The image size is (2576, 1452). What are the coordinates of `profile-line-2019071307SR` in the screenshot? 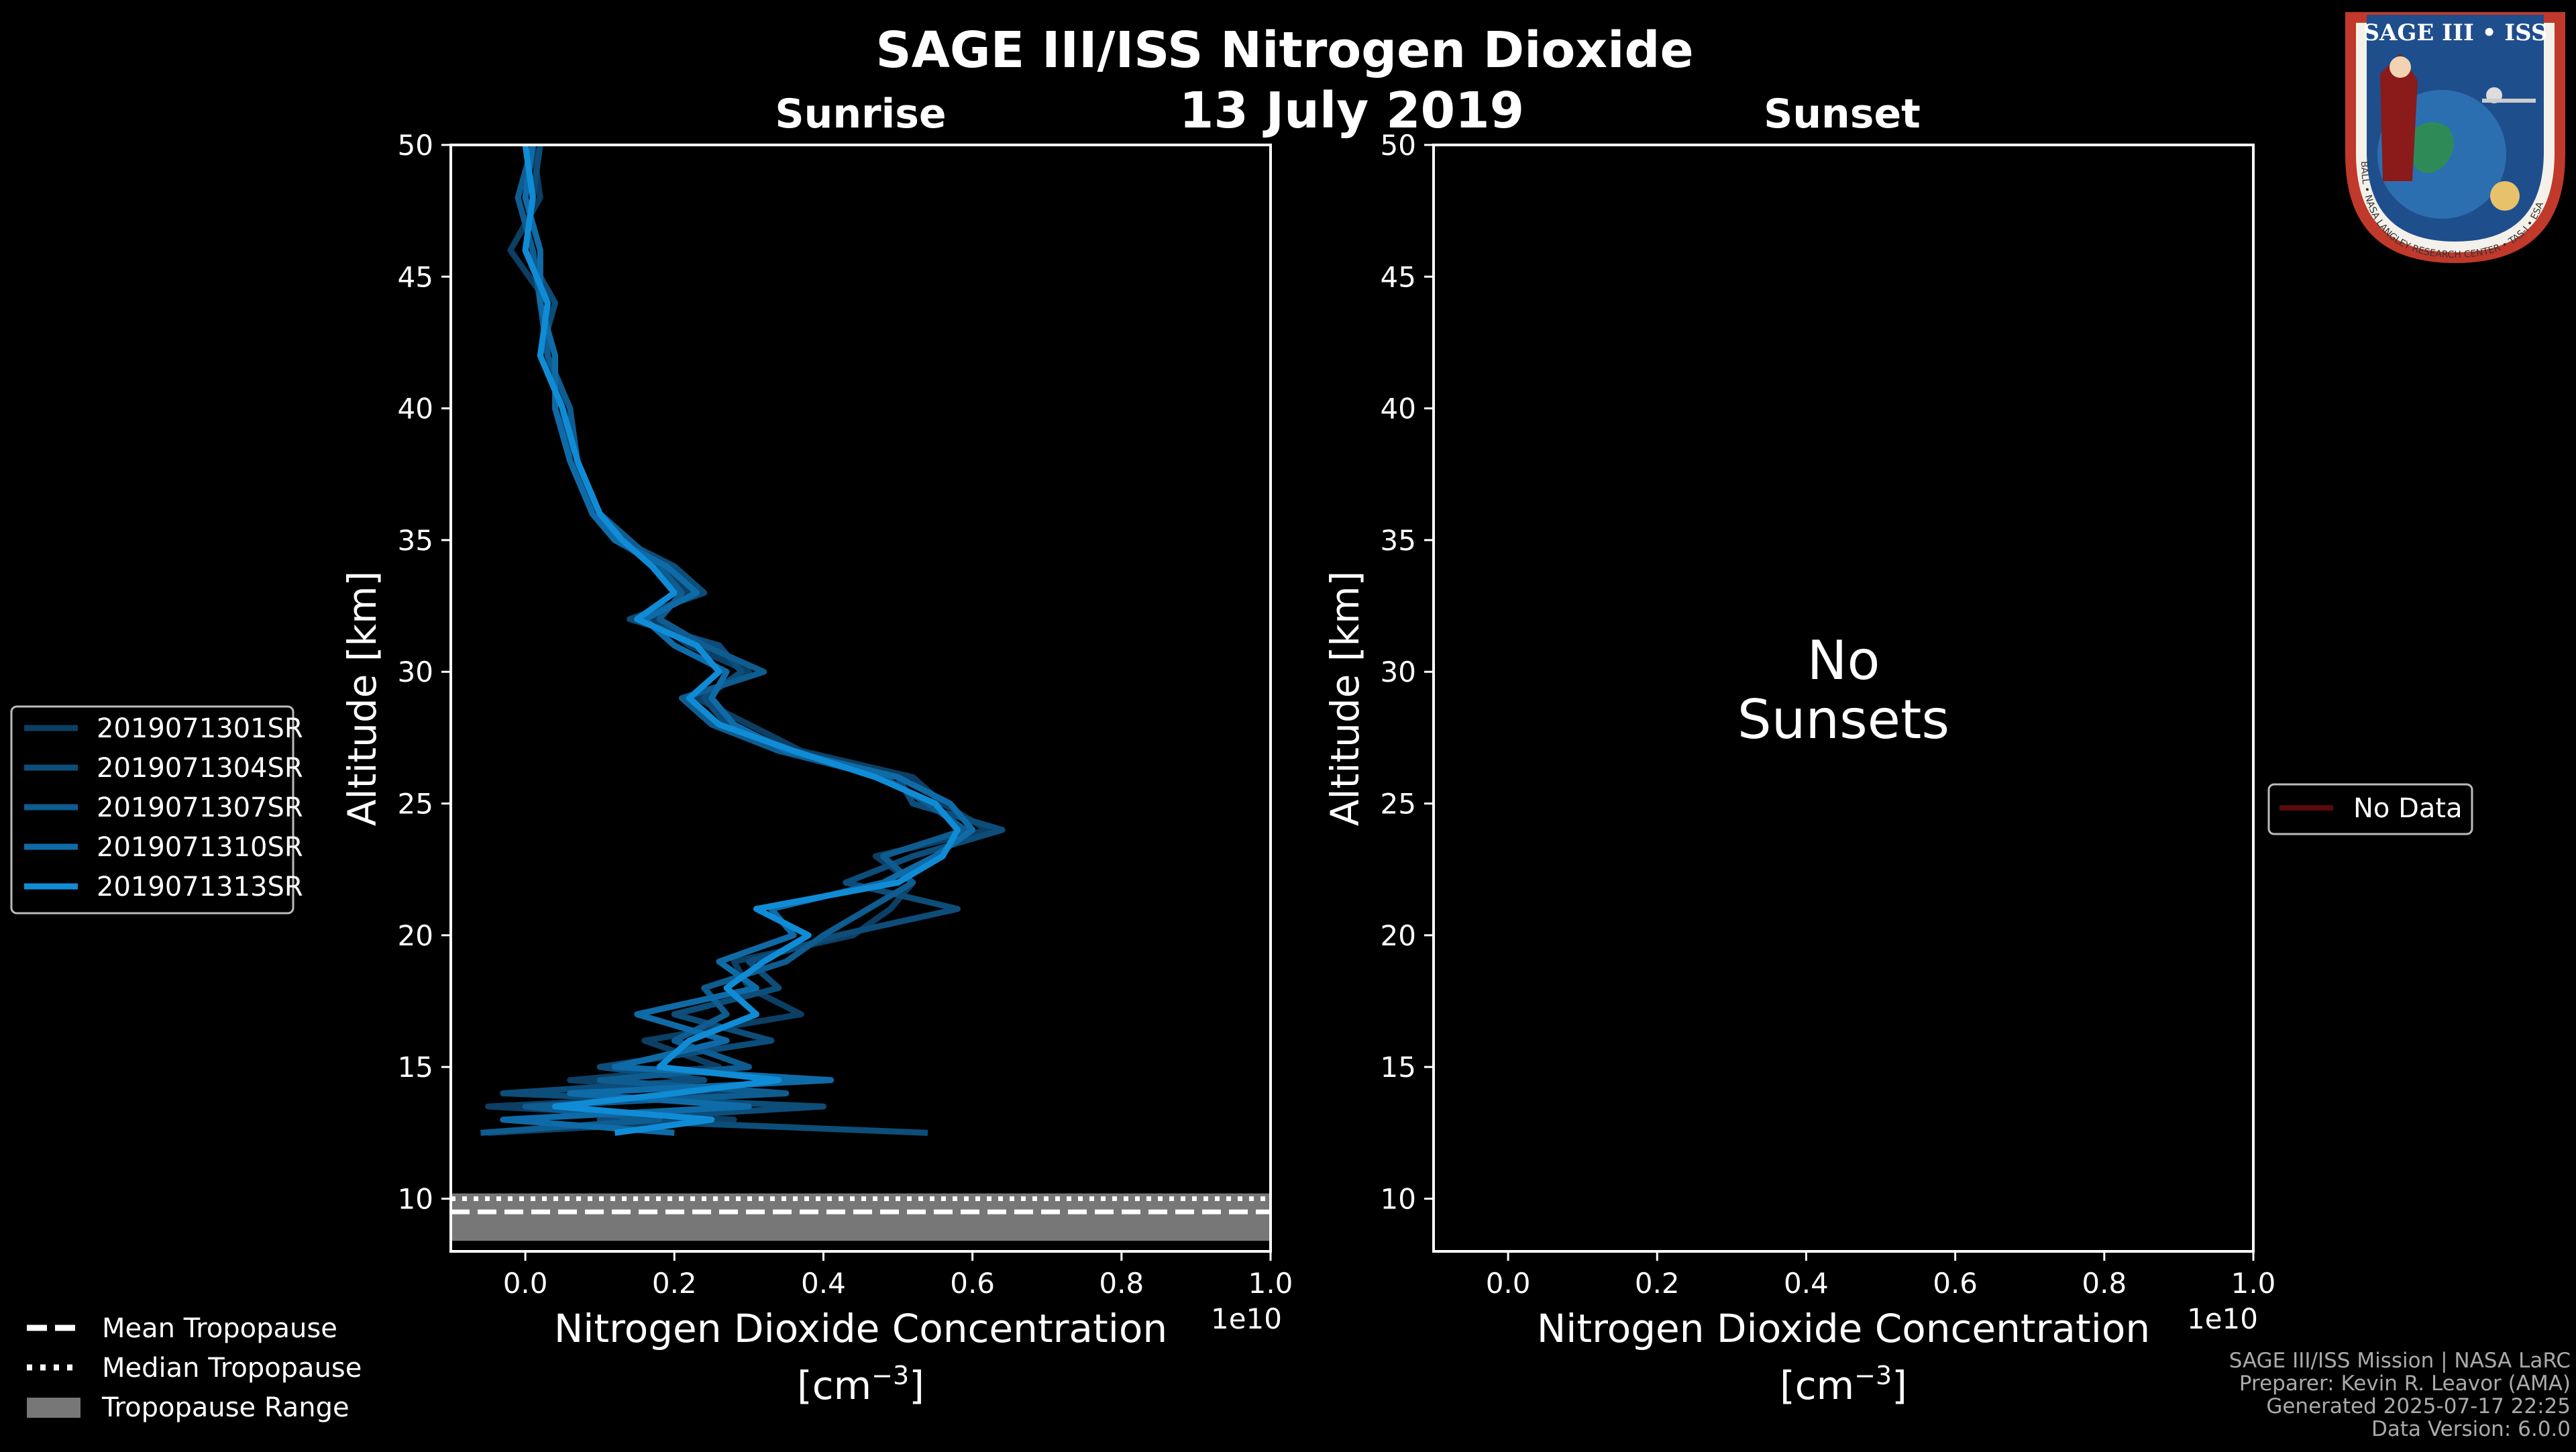 It's located at (724, 641).